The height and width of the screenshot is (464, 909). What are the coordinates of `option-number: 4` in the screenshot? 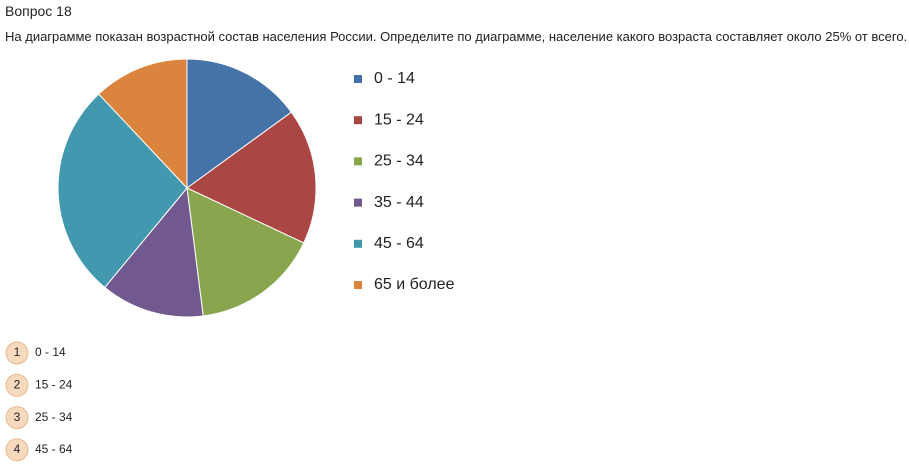 It's located at (17, 449).